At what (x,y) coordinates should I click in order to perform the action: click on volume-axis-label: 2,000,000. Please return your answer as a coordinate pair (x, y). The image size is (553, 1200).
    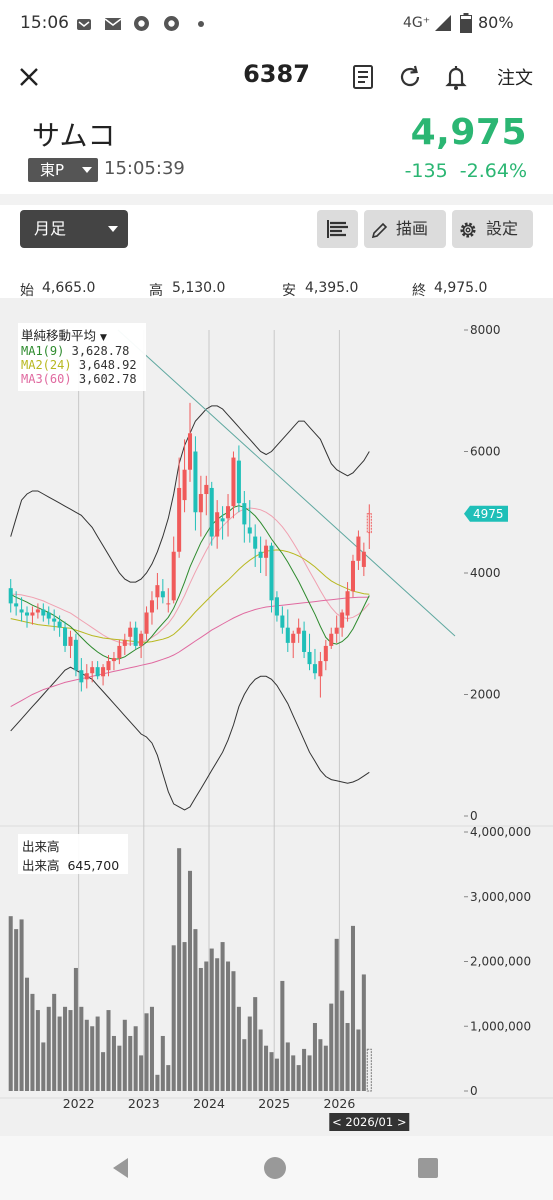
    Looking at the image, I should click on (500, 962).